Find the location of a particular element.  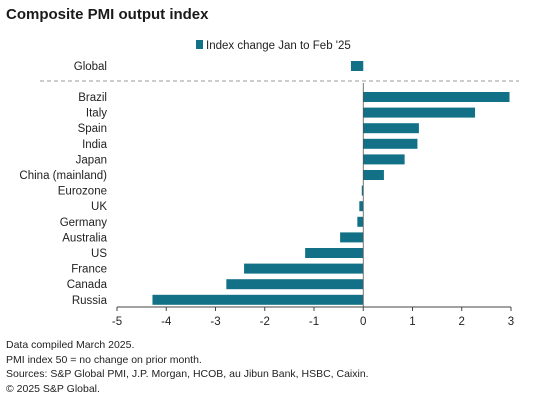

bar-italy is located at coordinates (419, 112).